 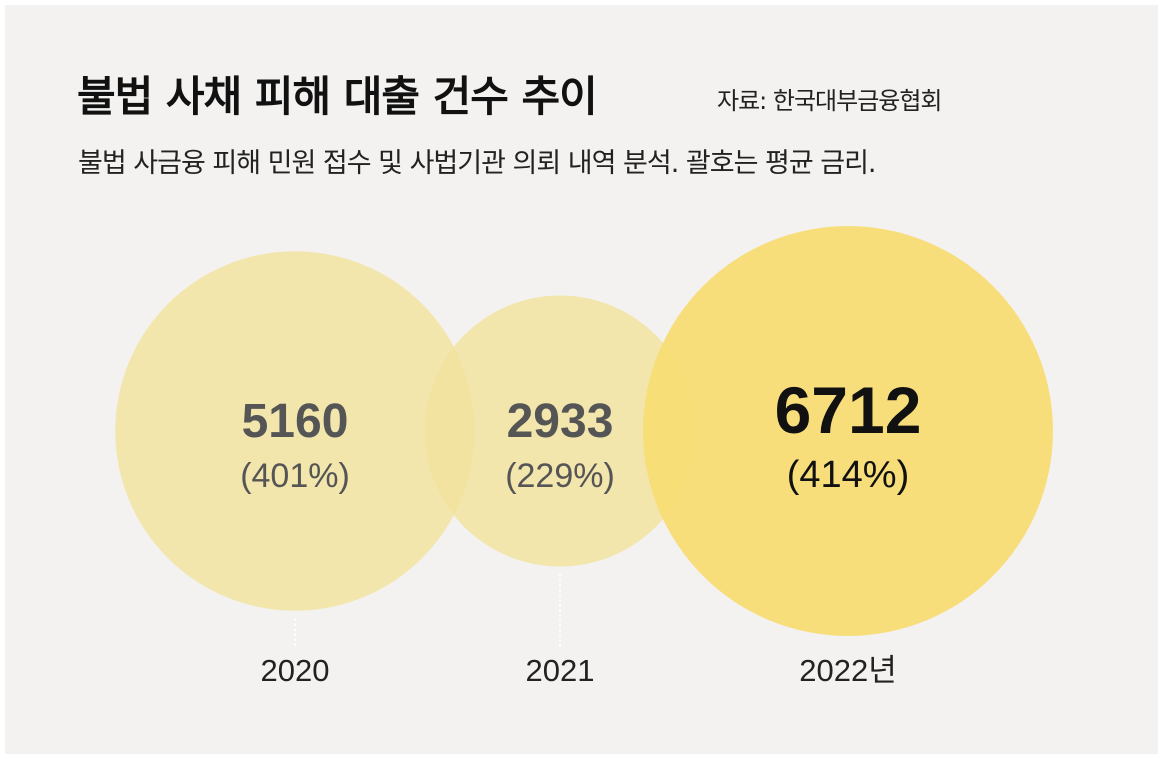 What do you see at coordinates (830, 101) in the screenshot?
I see `source-note: 자료: 한국대부금융협회` at bounding box center [830, 101].